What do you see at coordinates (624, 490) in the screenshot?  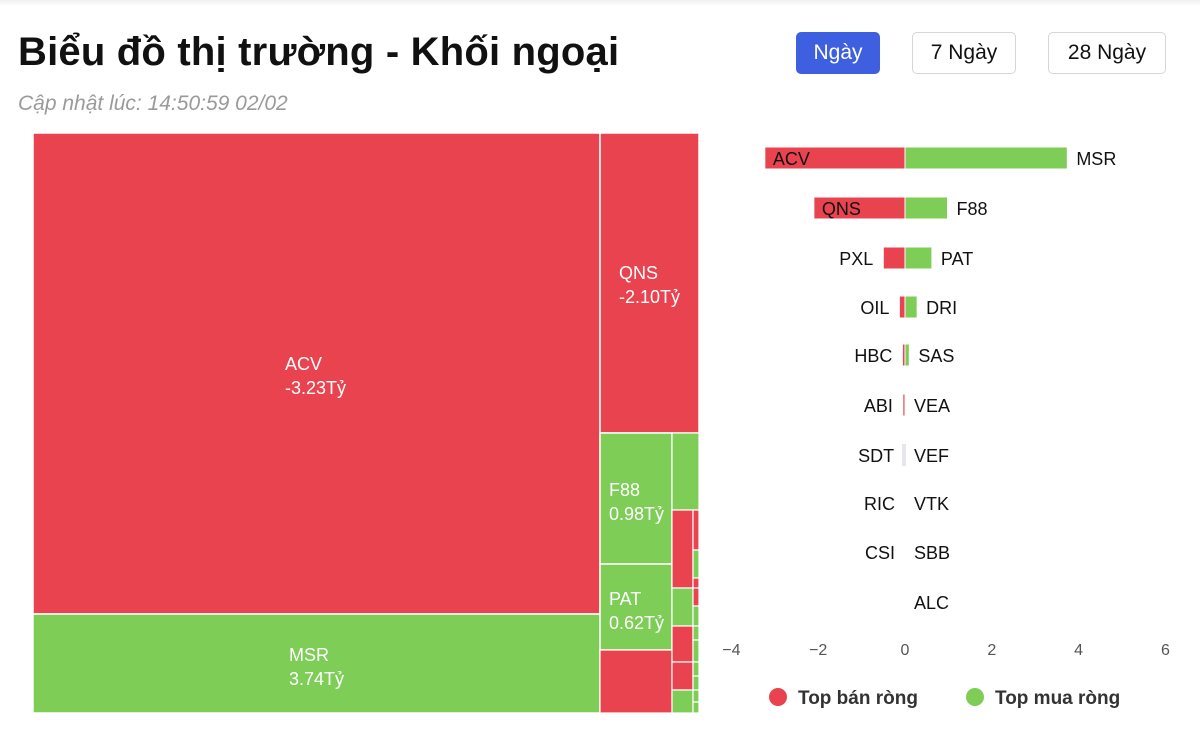 I see `treemap-label-f88: F88` at bounding box center [624, 490].